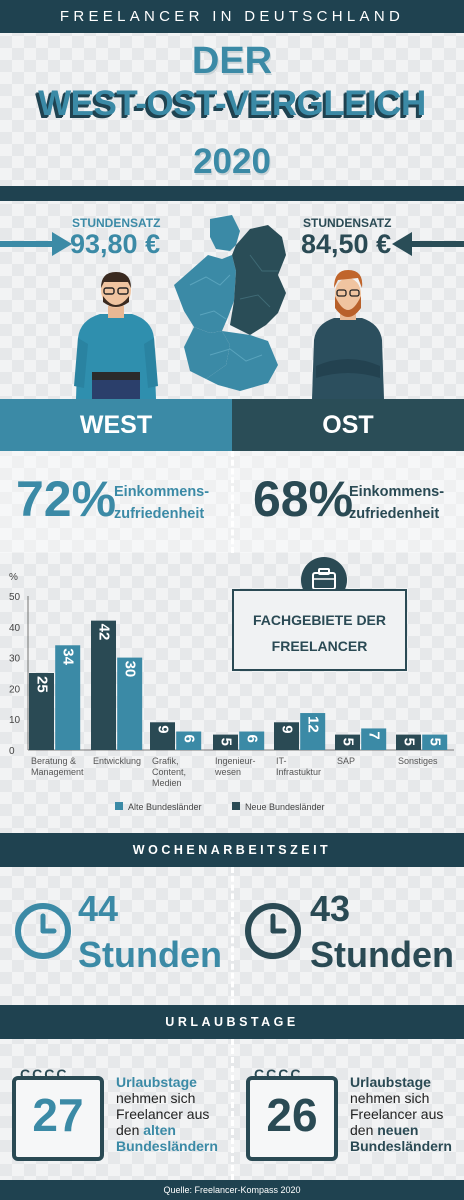  What do you see at coordinates (167, 1146) in the screenshot?
I see `west-vac-line-5: Bundesländern` at bounding box center [167, 1146].